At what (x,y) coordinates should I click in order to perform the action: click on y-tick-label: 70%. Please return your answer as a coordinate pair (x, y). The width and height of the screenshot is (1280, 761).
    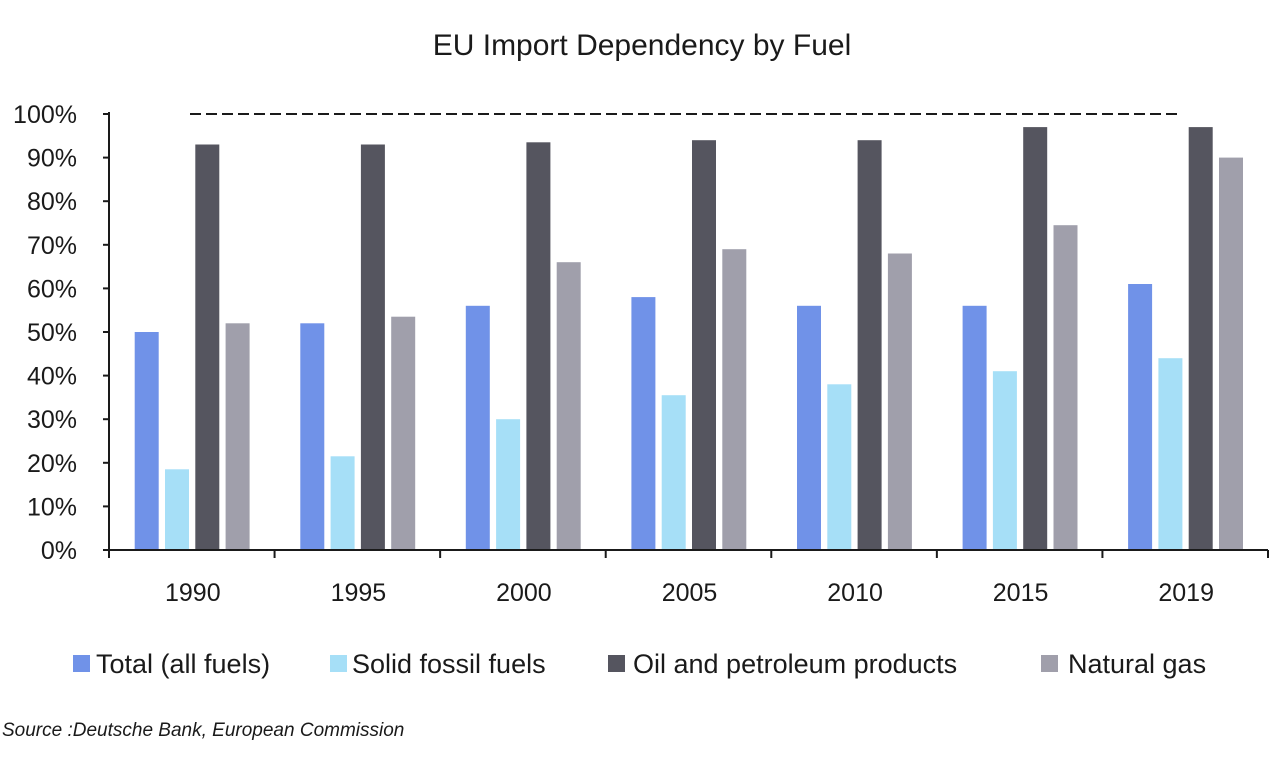
    Looking at the image, I should click on (52, 246).